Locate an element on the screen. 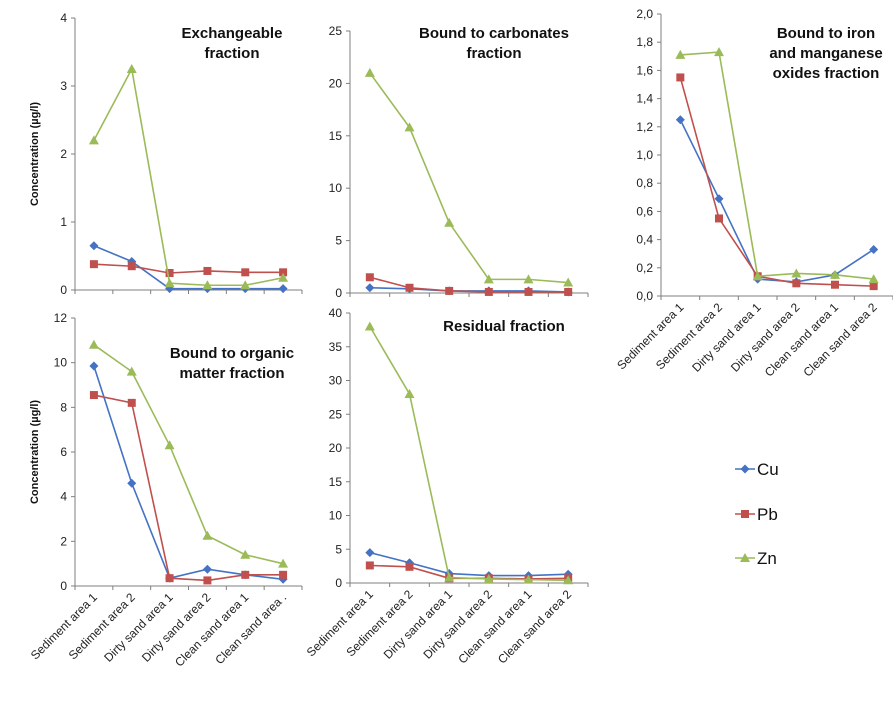 The width and height of the screenshot is (893, 702). legend-marker-pb is located at coordinates (745, 514).